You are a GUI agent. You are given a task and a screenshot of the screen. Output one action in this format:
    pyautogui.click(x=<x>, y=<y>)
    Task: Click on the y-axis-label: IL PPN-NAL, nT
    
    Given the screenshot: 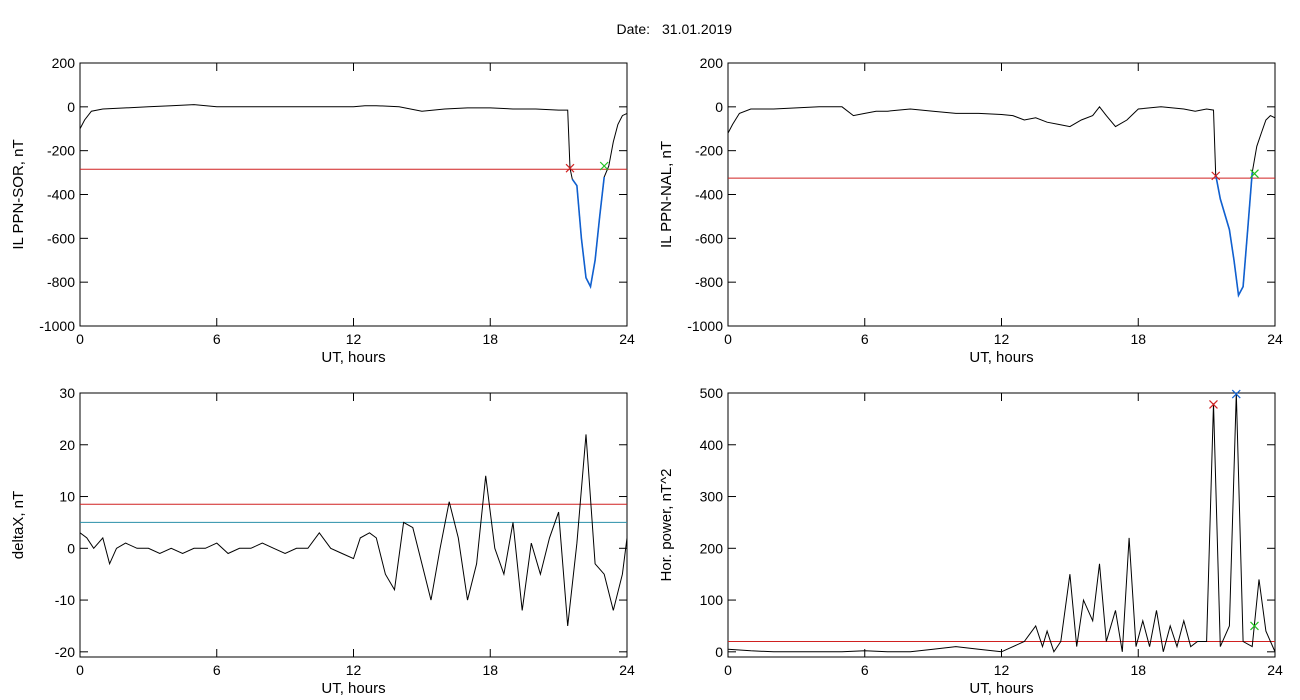 What is the action you would take?
    pyautogui.click(x=666, y=194)
    